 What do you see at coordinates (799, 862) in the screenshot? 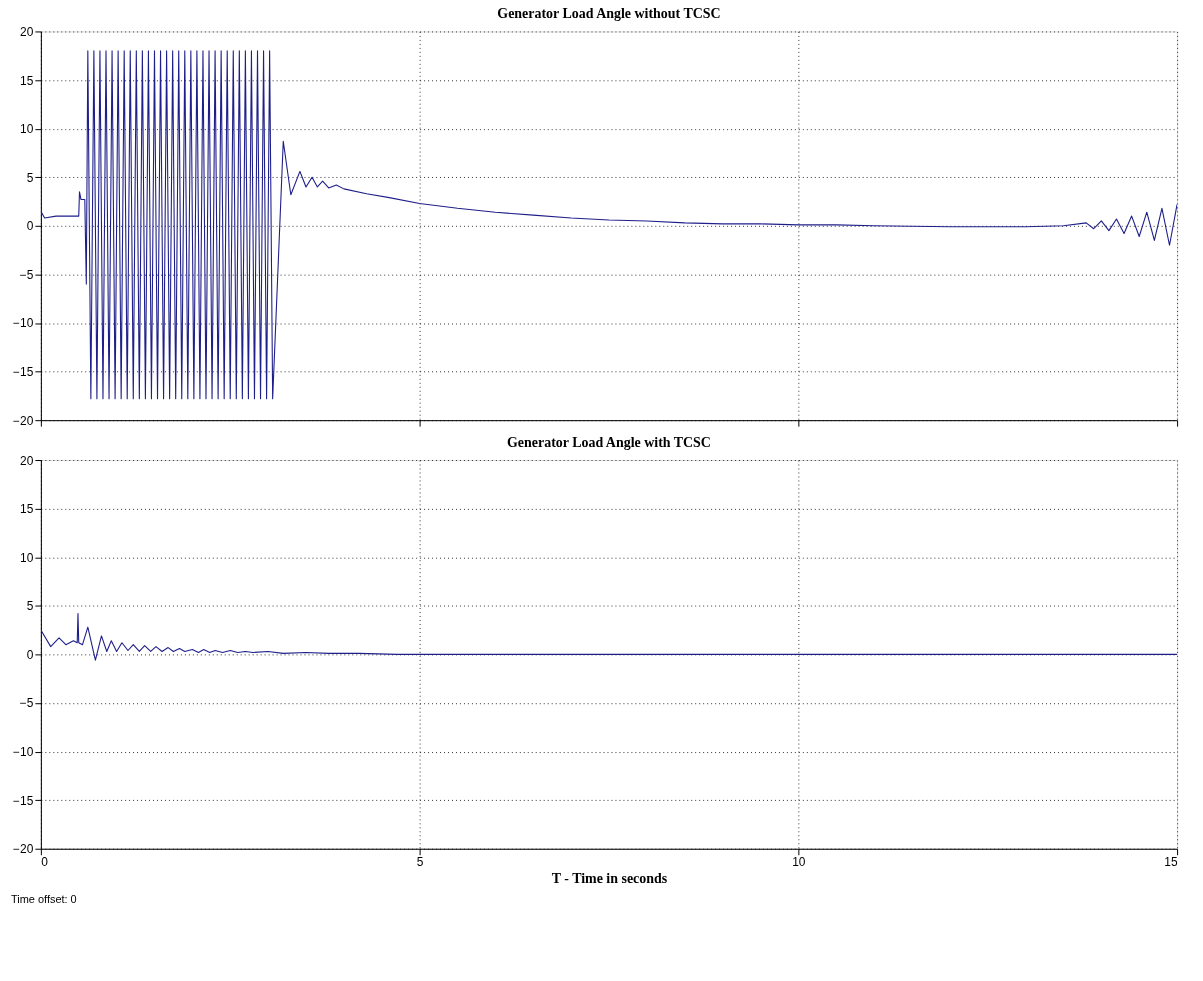
I see `x-tick-label: 10` at bounding box center [799, 862].